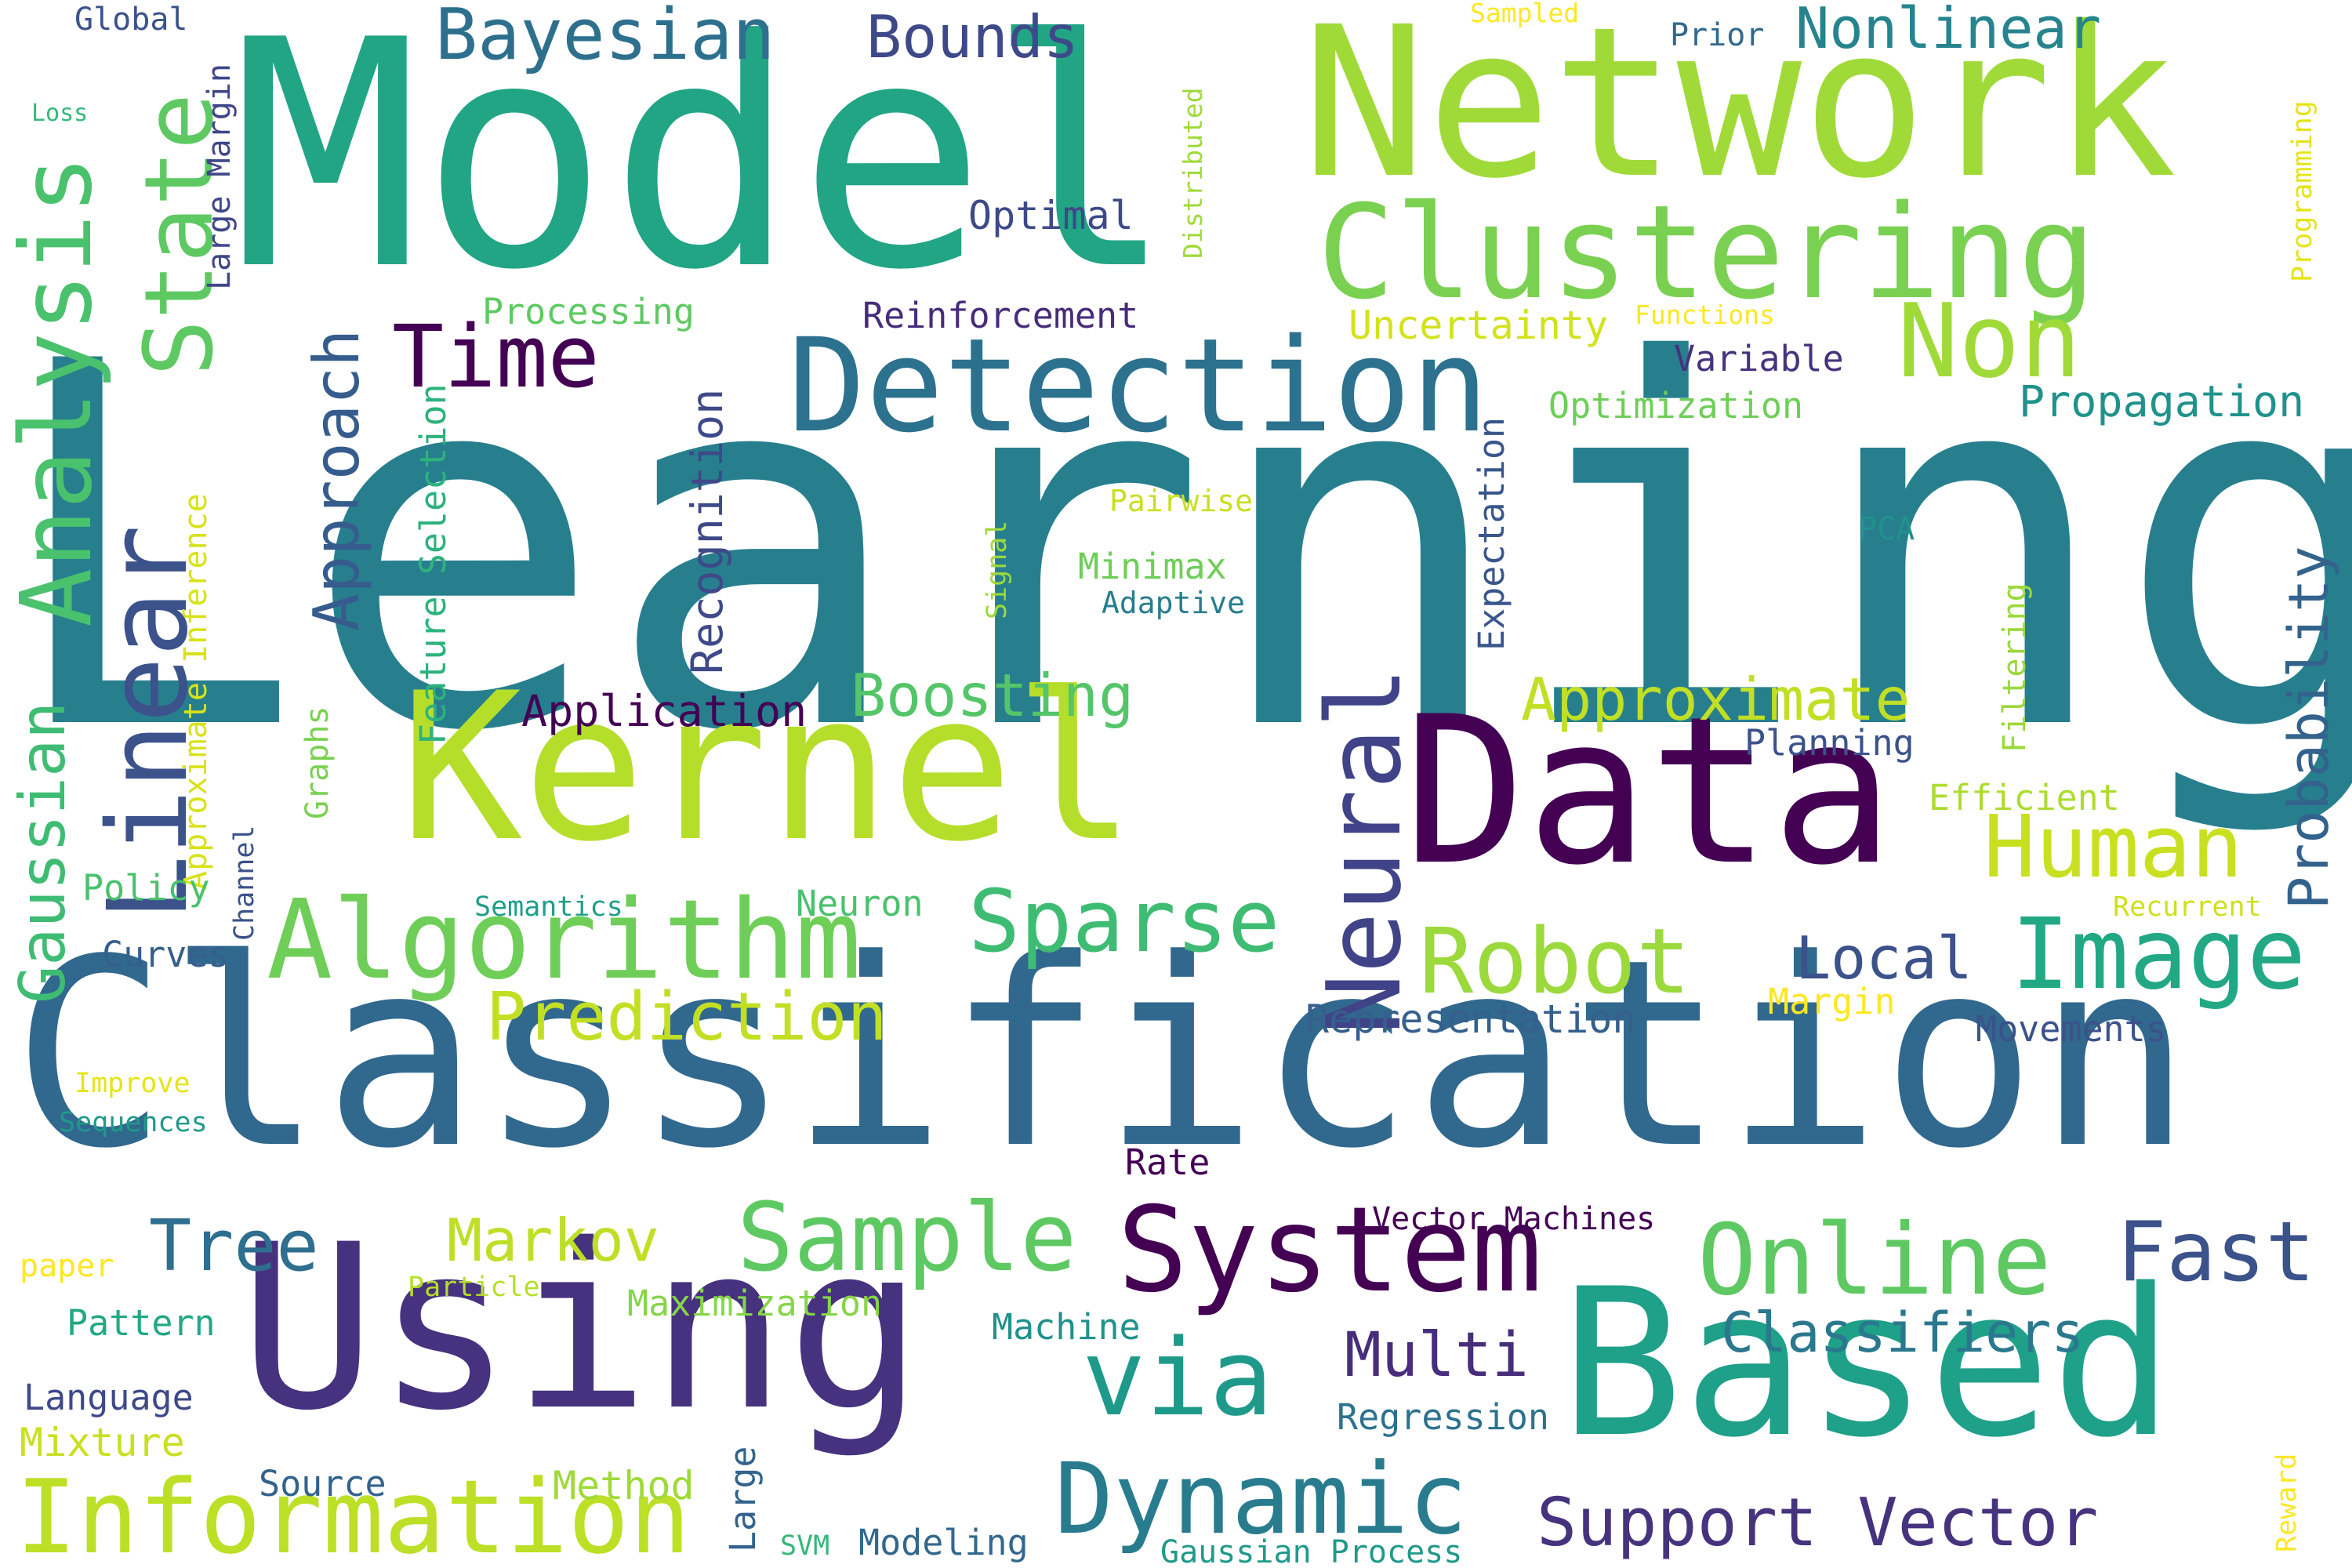 The image size is (2352, 1568). Describe the element at coordinates (1818, 1523) in the screenshot. I see `word-support-vector: Support Vector` at that location.